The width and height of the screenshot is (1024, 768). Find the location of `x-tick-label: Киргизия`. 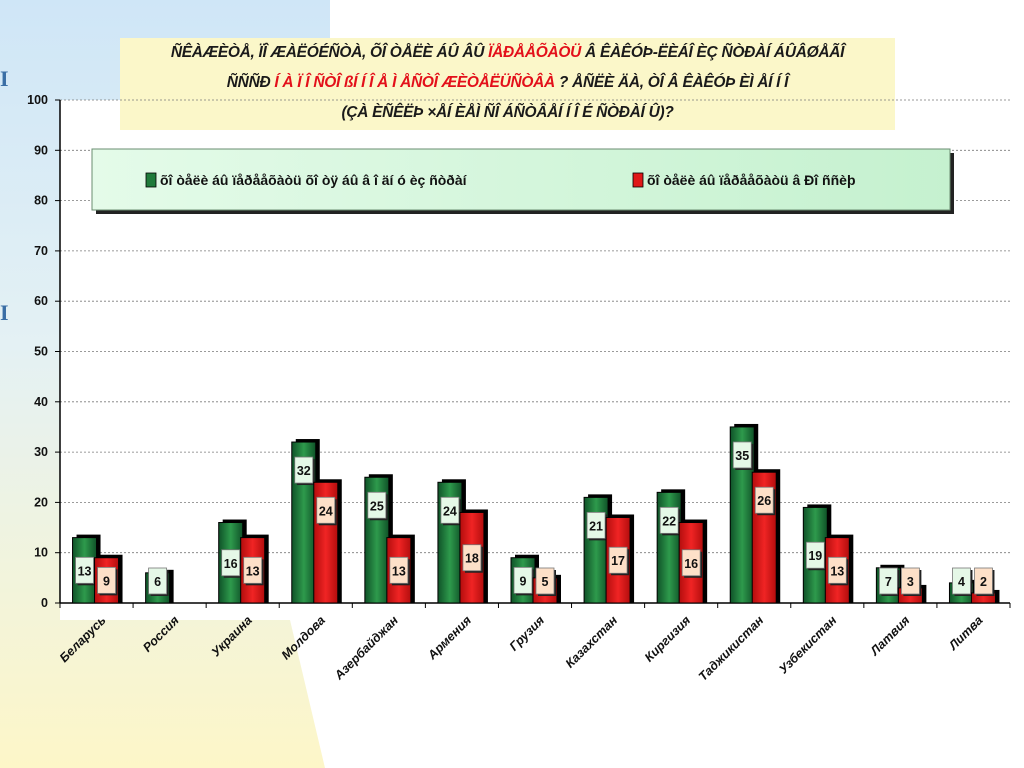

x-tick-label: Киргизия is located at coordinates (668, 639).